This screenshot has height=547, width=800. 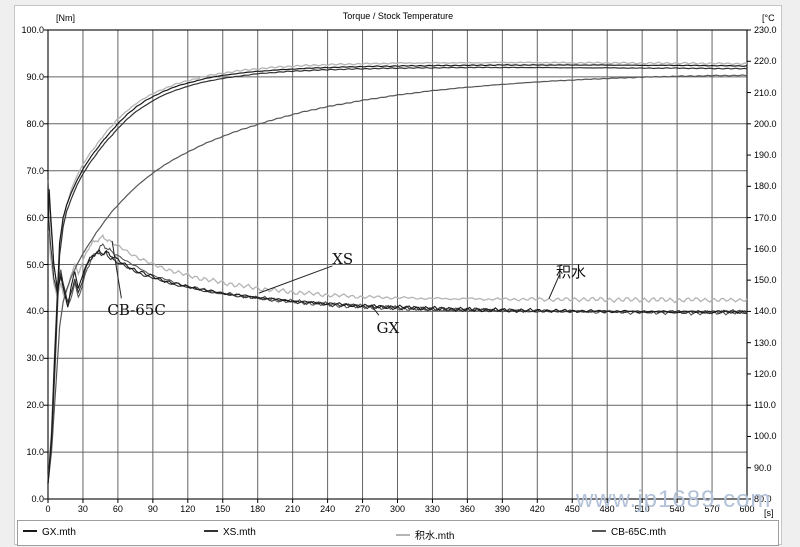 I want to click on x-axis-unit: [s], so click(x=769, y=513).